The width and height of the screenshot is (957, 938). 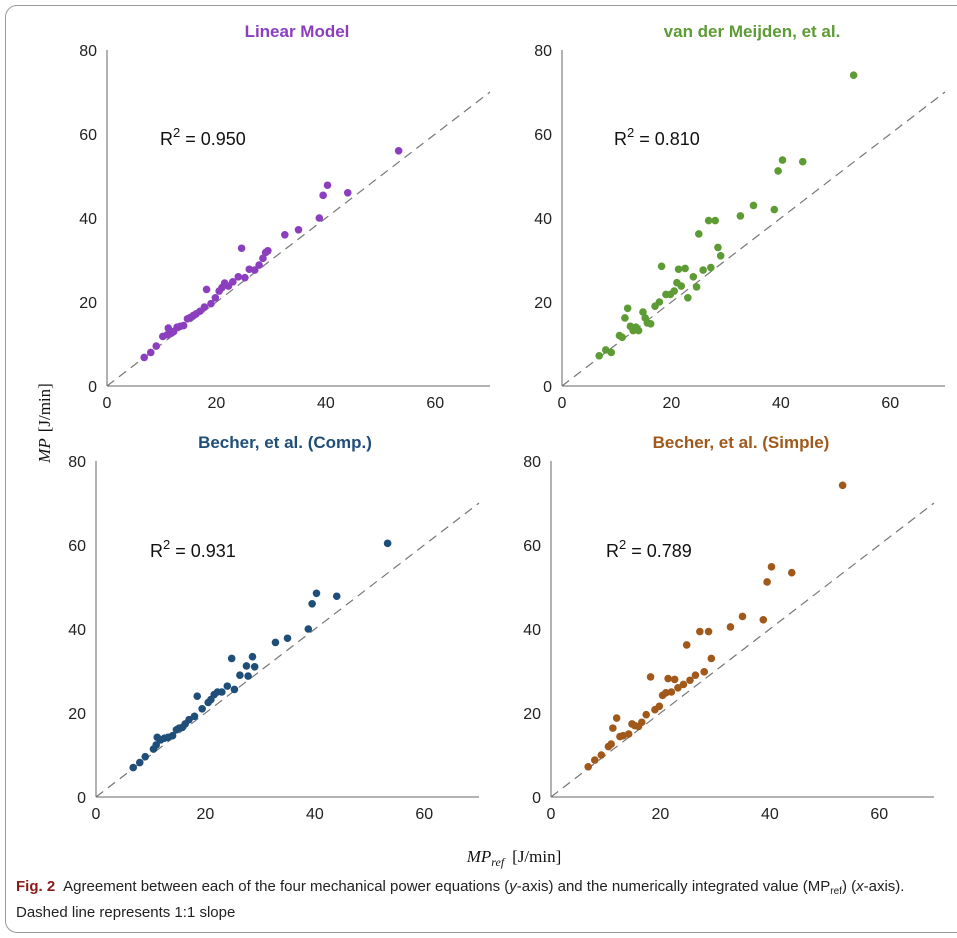 I want to click on caption-subscript: ref, so click(x=836, y=891).